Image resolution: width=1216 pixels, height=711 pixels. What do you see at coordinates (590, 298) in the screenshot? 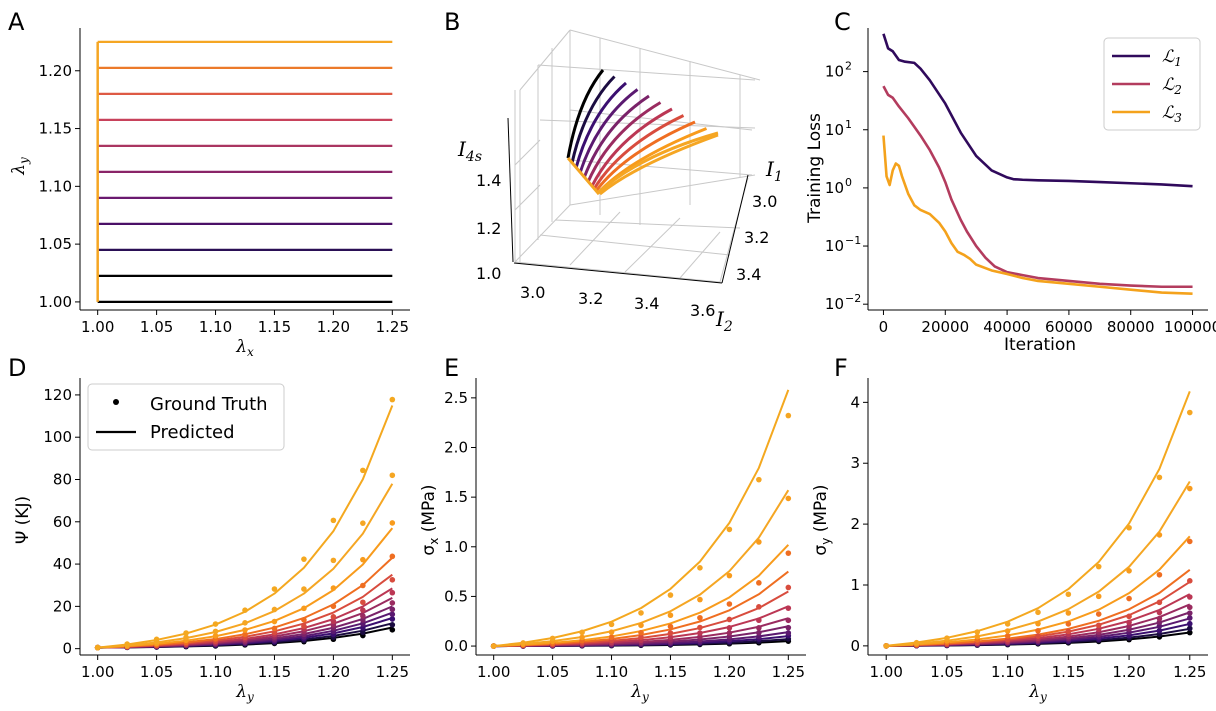
I see `chart-b-xtick-label: 3.2` at bounding box center [590, 298].